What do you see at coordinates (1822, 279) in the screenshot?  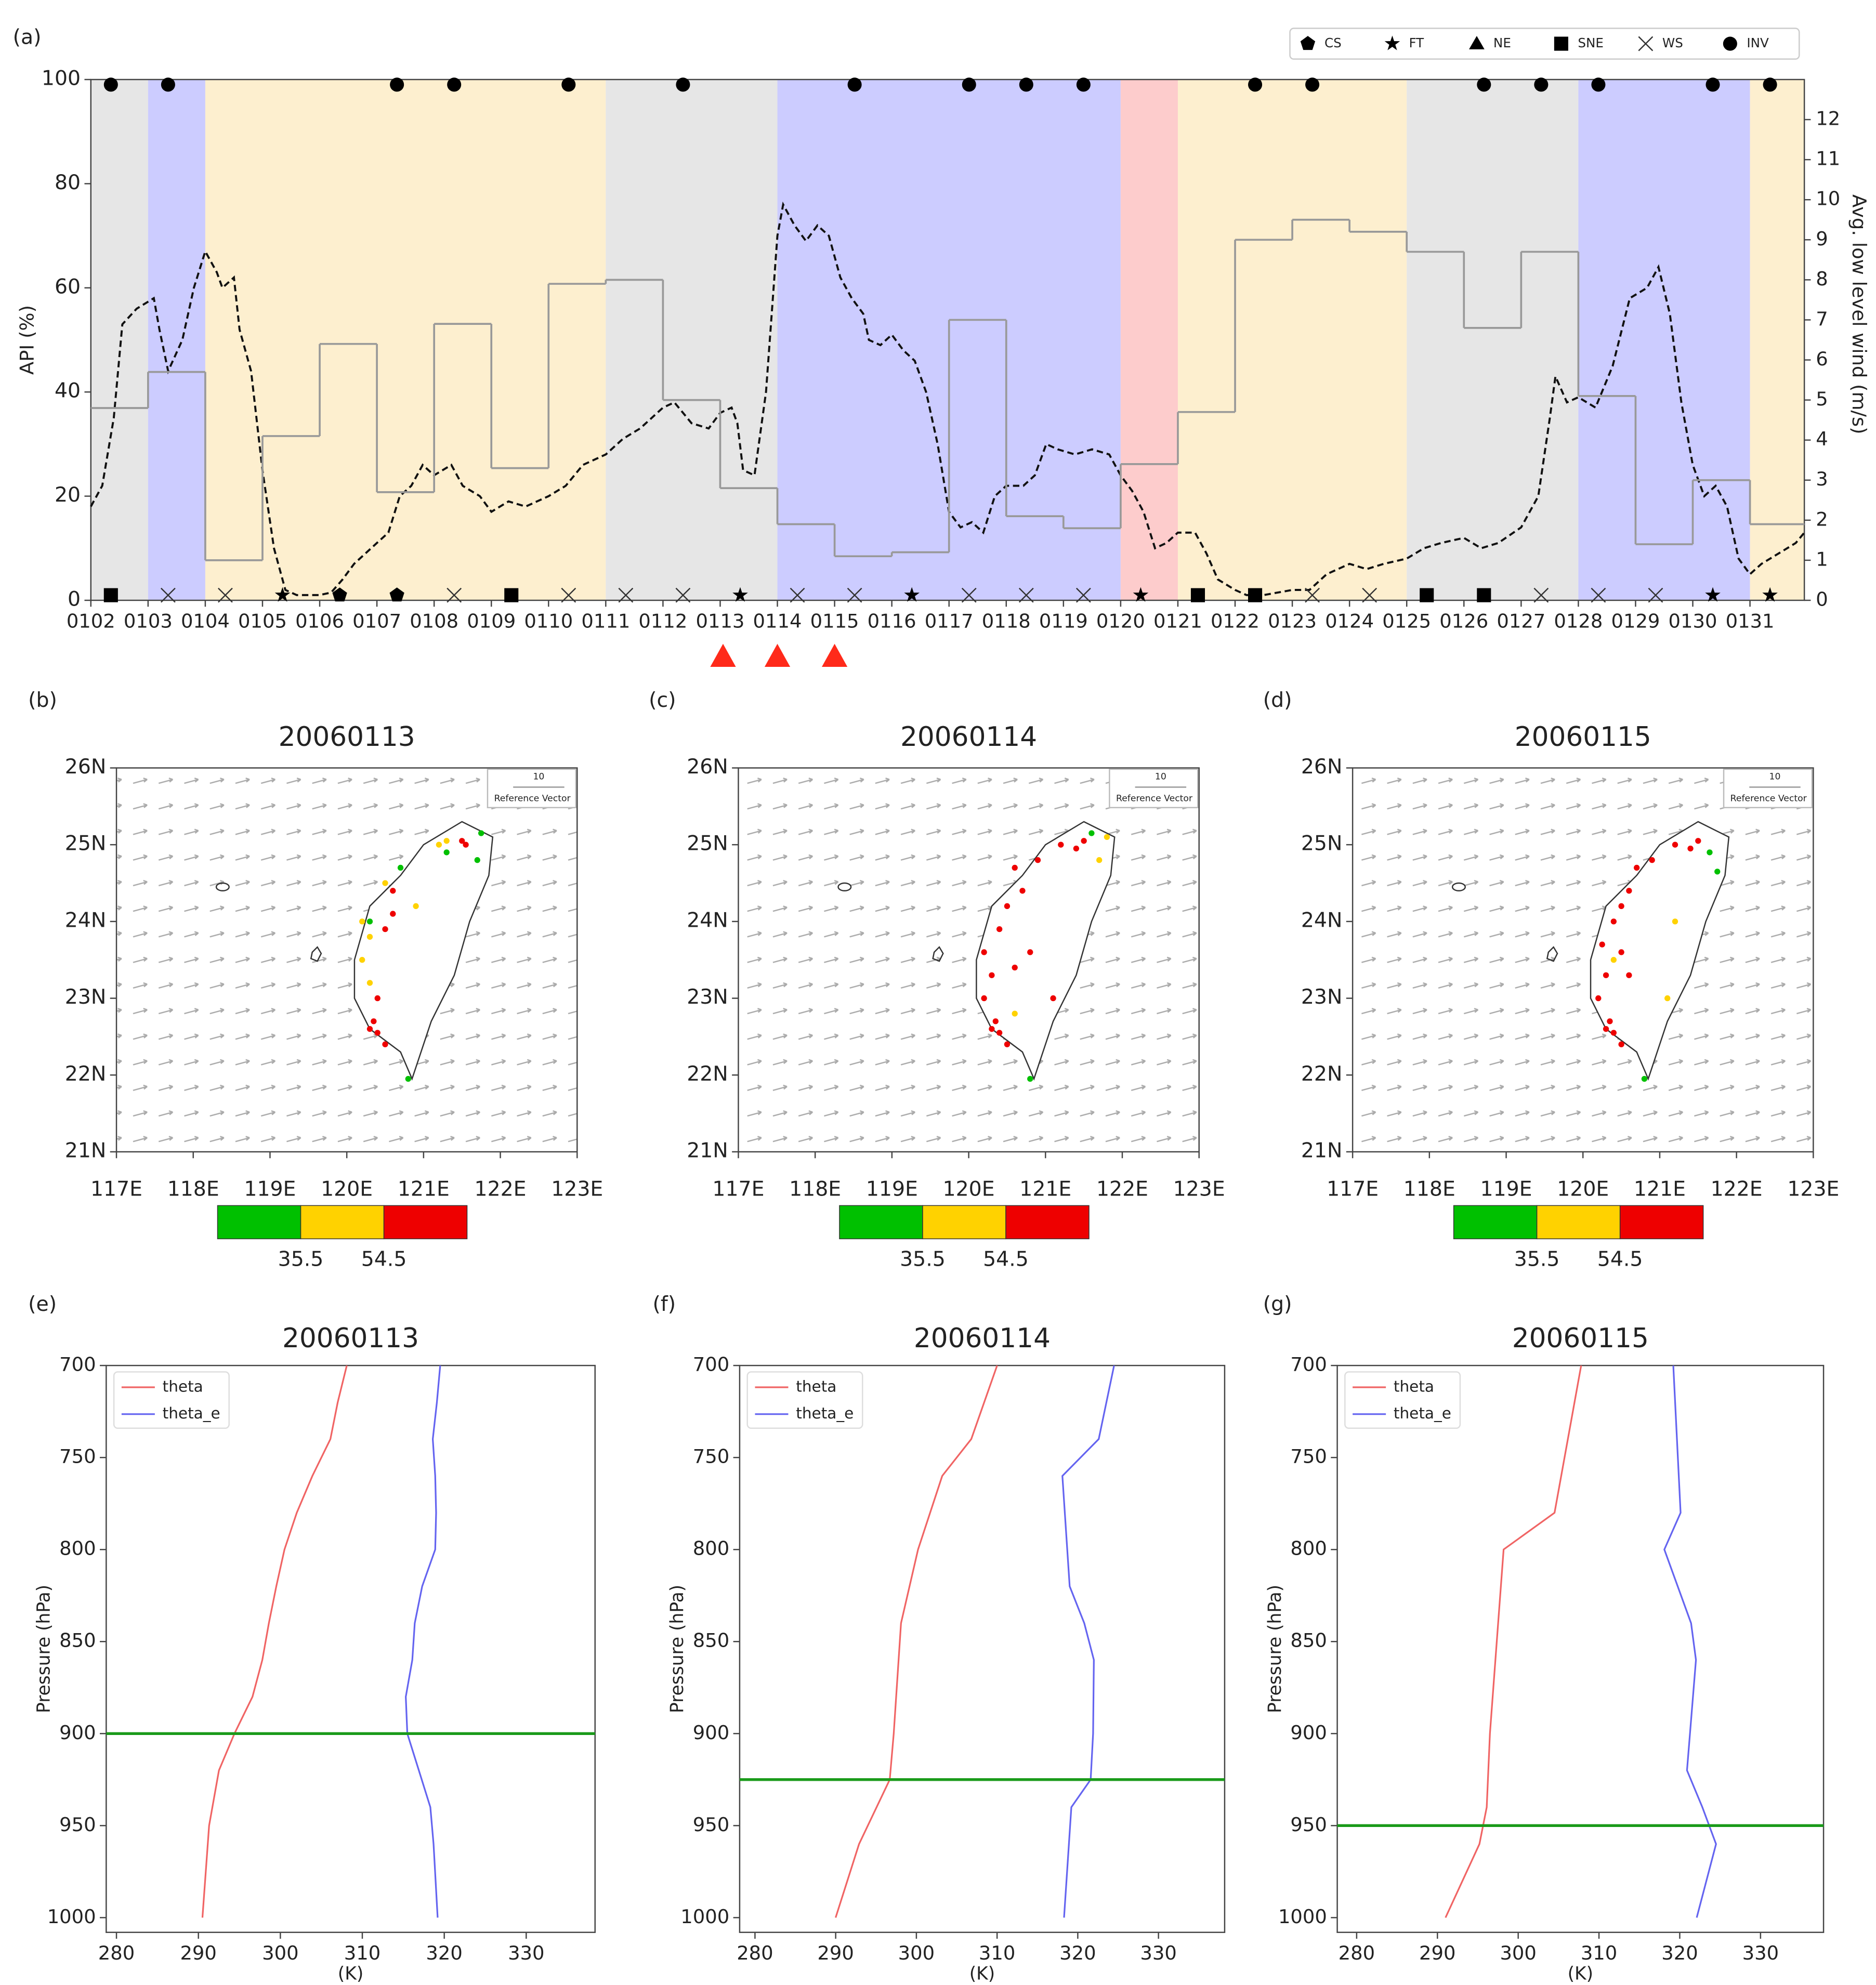 I see `y2-tick-label: 8` at bounding box center [1822, 279].